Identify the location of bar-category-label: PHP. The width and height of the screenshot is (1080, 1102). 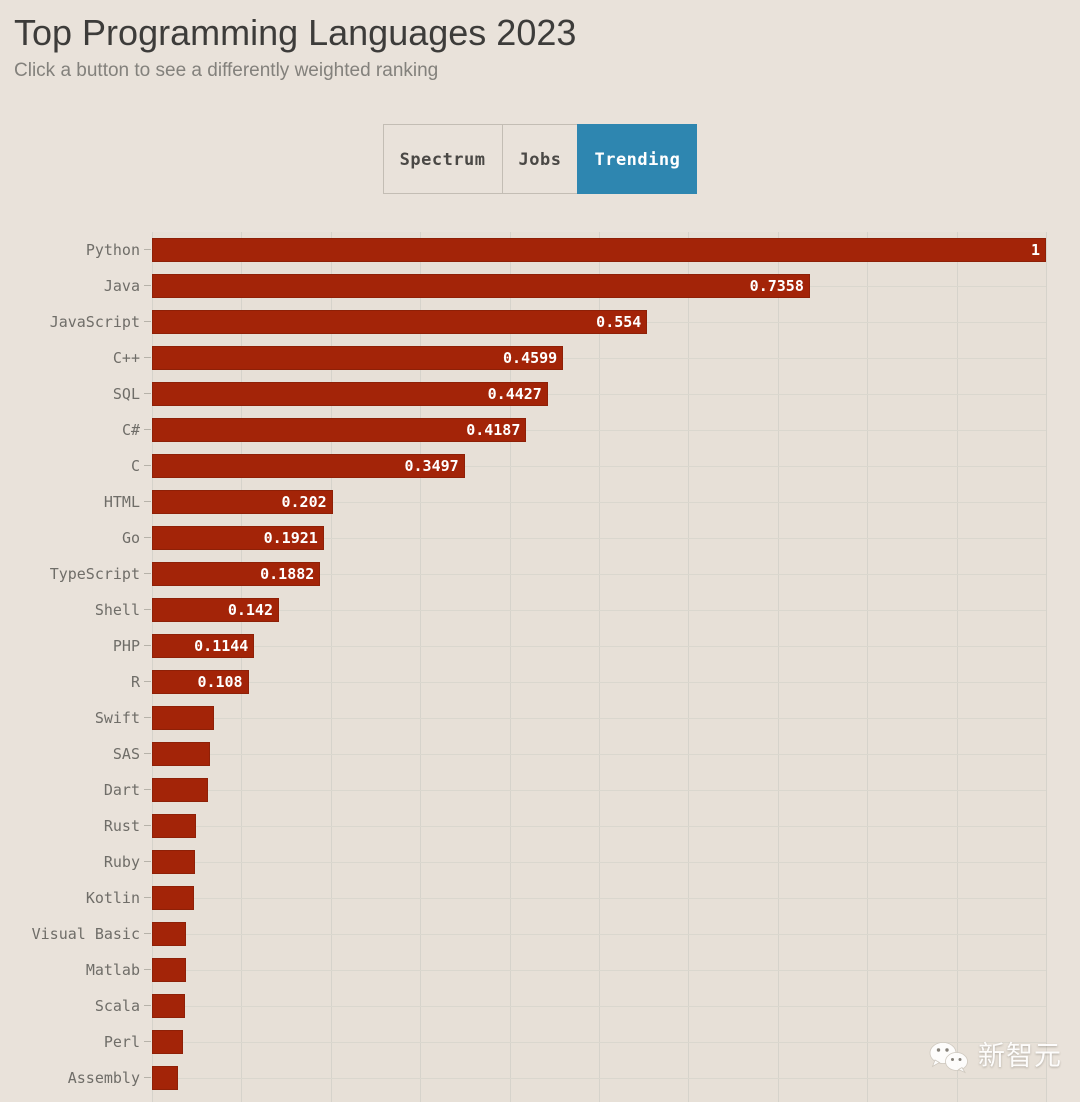
(126, 646).